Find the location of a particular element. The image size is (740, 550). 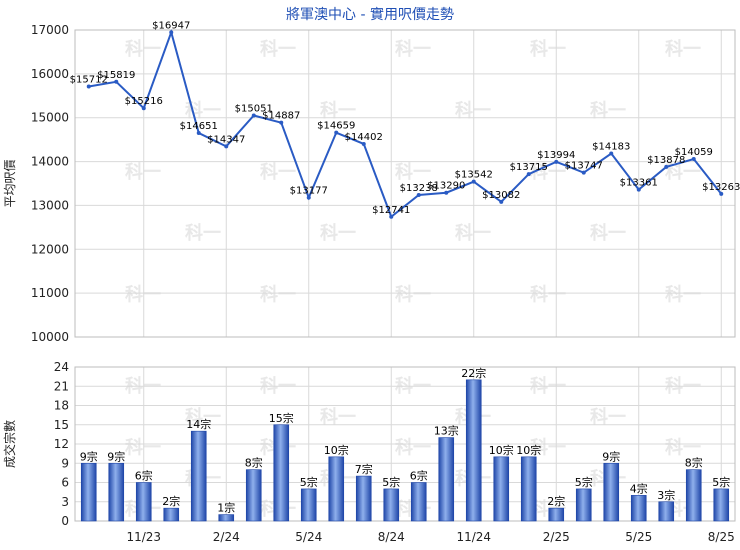

price-data-label: $13290 is located at coordinates (446, 186).